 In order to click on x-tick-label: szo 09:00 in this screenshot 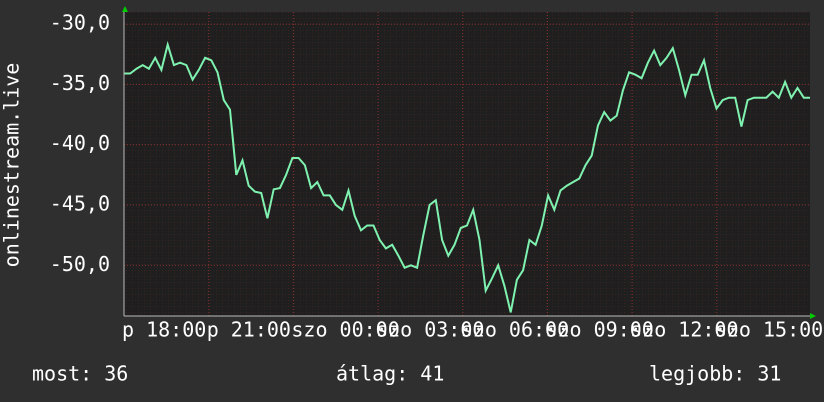, I will do `click(599, 330)`.